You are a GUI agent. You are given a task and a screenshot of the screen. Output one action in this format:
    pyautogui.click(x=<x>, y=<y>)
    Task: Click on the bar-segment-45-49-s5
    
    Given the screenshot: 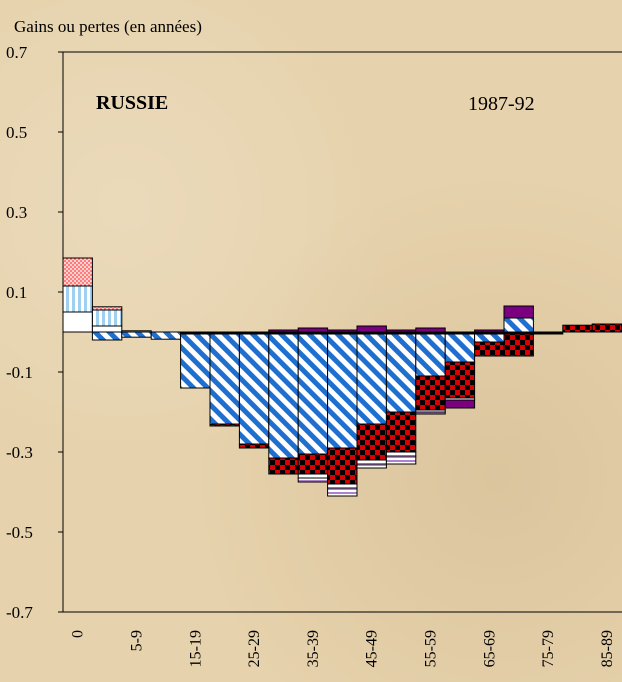 What is the action you would take?
    pyautogui.click(x=371, y=379)
    